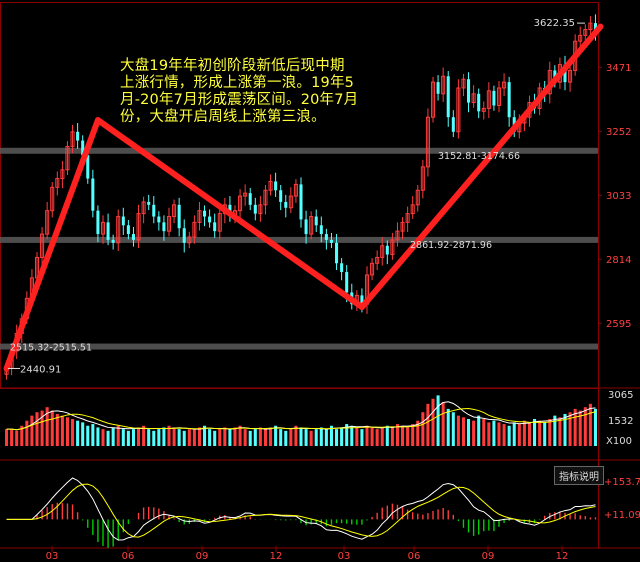 This screenshot has height=562, width=640. Describe the element at coordinates (229, 214) in the screenshot. I see `wave-trend-line` at that location.